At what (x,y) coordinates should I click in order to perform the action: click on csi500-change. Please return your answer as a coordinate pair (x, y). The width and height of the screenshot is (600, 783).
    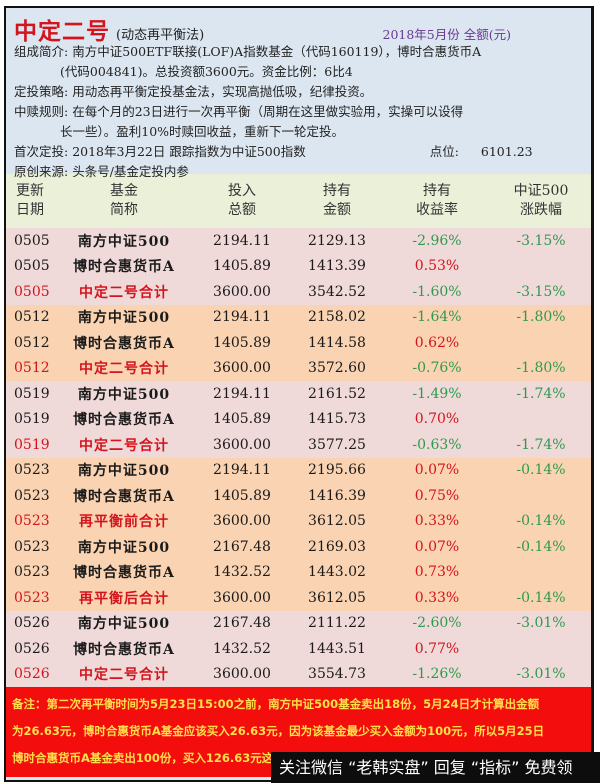
    Looking at the image, I should click on (540, 496).